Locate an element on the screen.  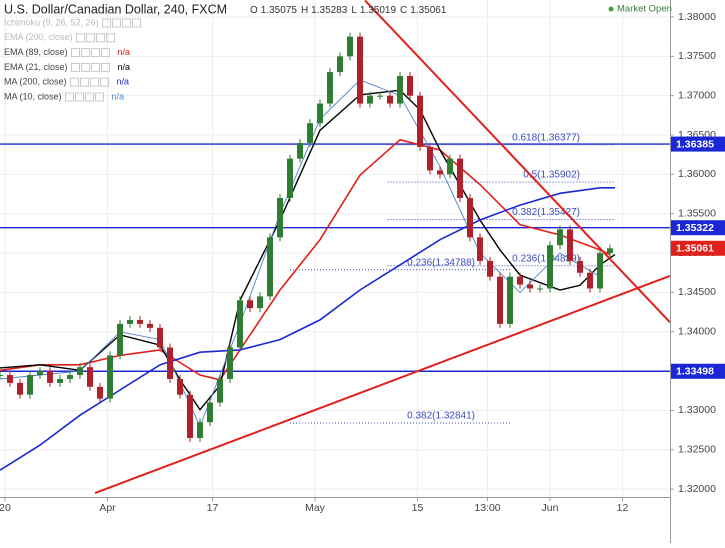
fib-label: 0.618(1.36377) is located at coordinates (546, 137).